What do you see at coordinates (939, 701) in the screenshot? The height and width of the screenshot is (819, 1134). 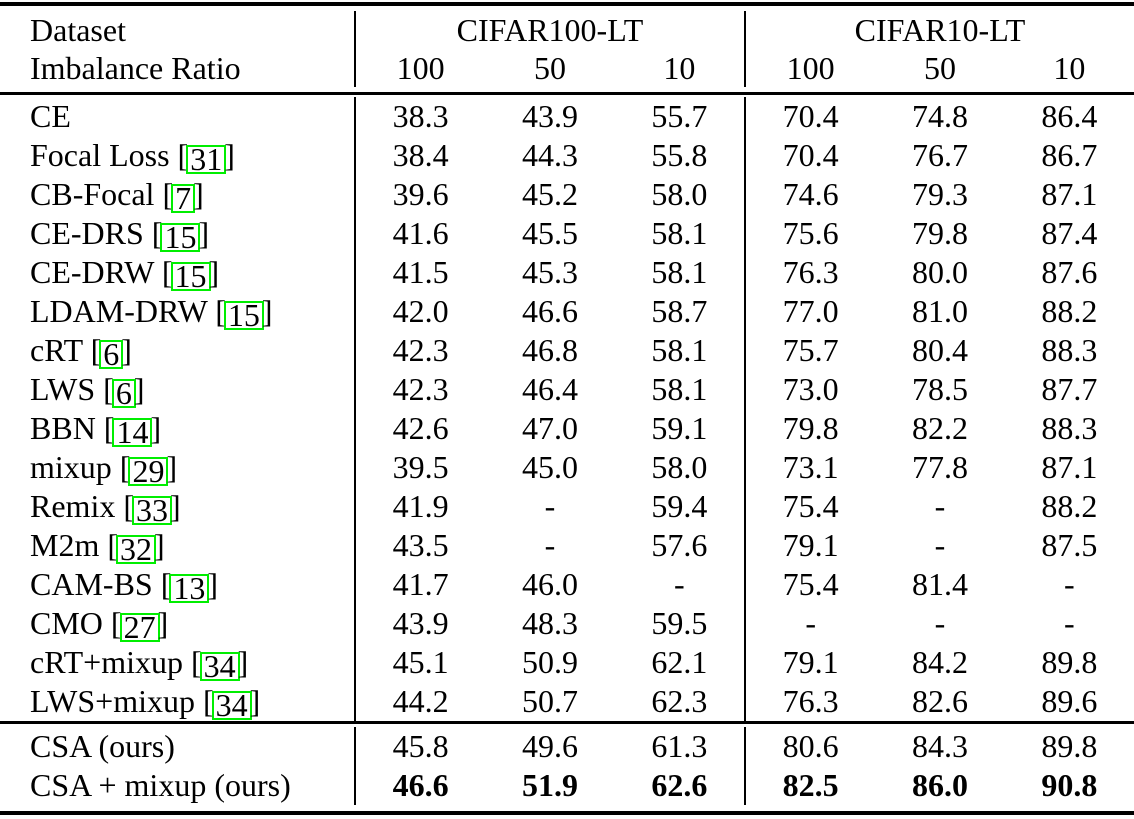 I see `value-cell: 82.6` at bounding box center [939, 701].